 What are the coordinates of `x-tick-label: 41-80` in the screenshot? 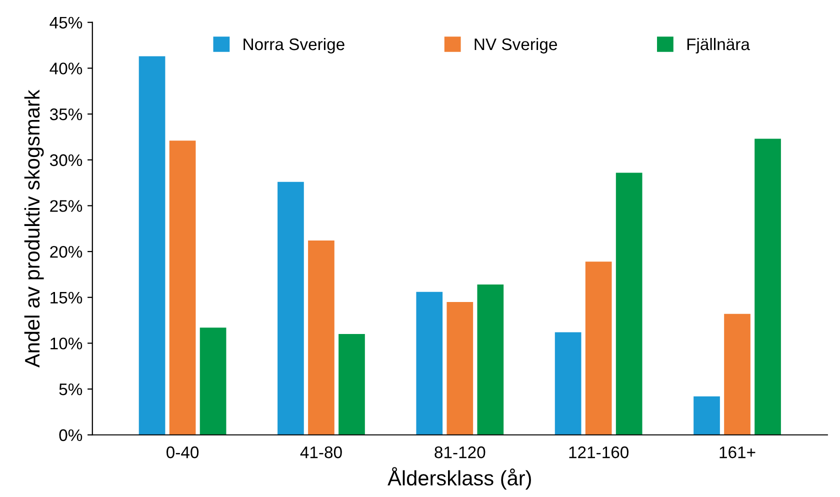 It's located at (321, 452).